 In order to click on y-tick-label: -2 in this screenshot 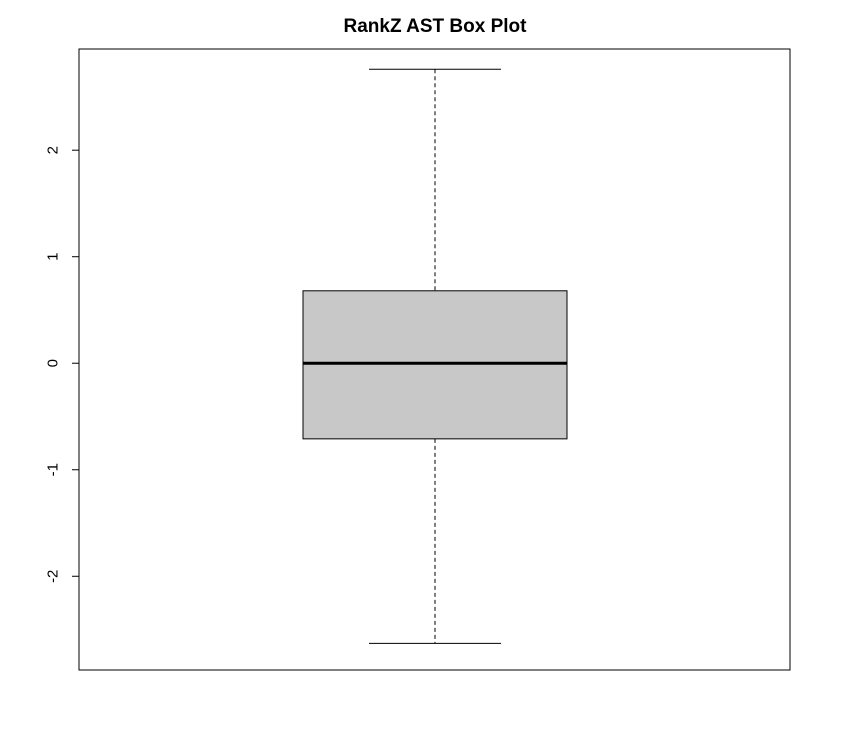, I will do `click(53, 576)`.